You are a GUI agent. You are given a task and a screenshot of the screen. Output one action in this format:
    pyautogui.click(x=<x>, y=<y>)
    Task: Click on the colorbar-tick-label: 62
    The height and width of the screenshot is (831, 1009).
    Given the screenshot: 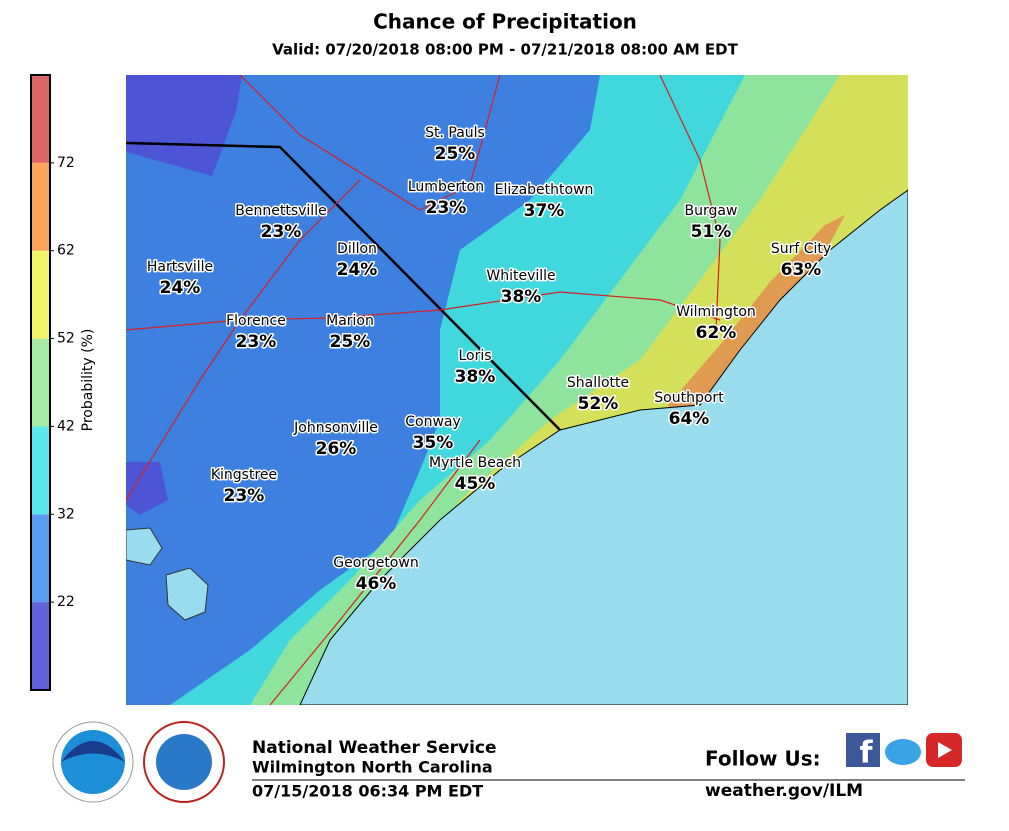 What is the action you would take?
    pyautogui.click(x=66, y=251)
    